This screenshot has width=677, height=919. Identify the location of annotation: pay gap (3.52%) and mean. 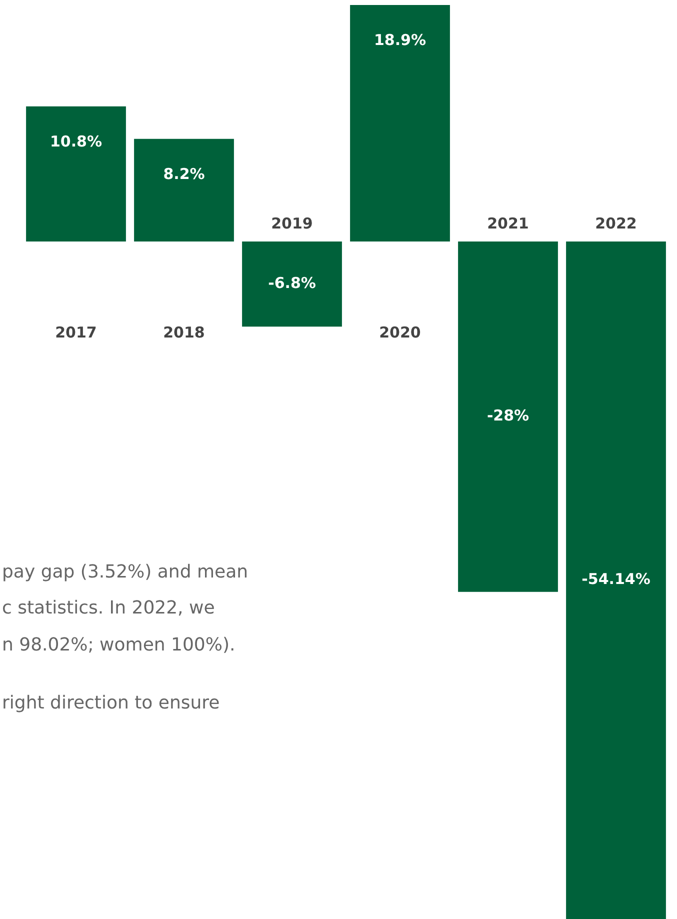
(125, 572).